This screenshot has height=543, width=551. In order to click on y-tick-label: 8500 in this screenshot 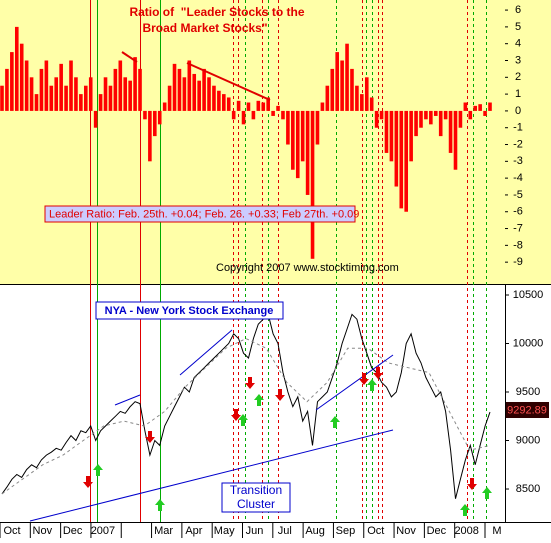, I will do `click(528, 489)`.